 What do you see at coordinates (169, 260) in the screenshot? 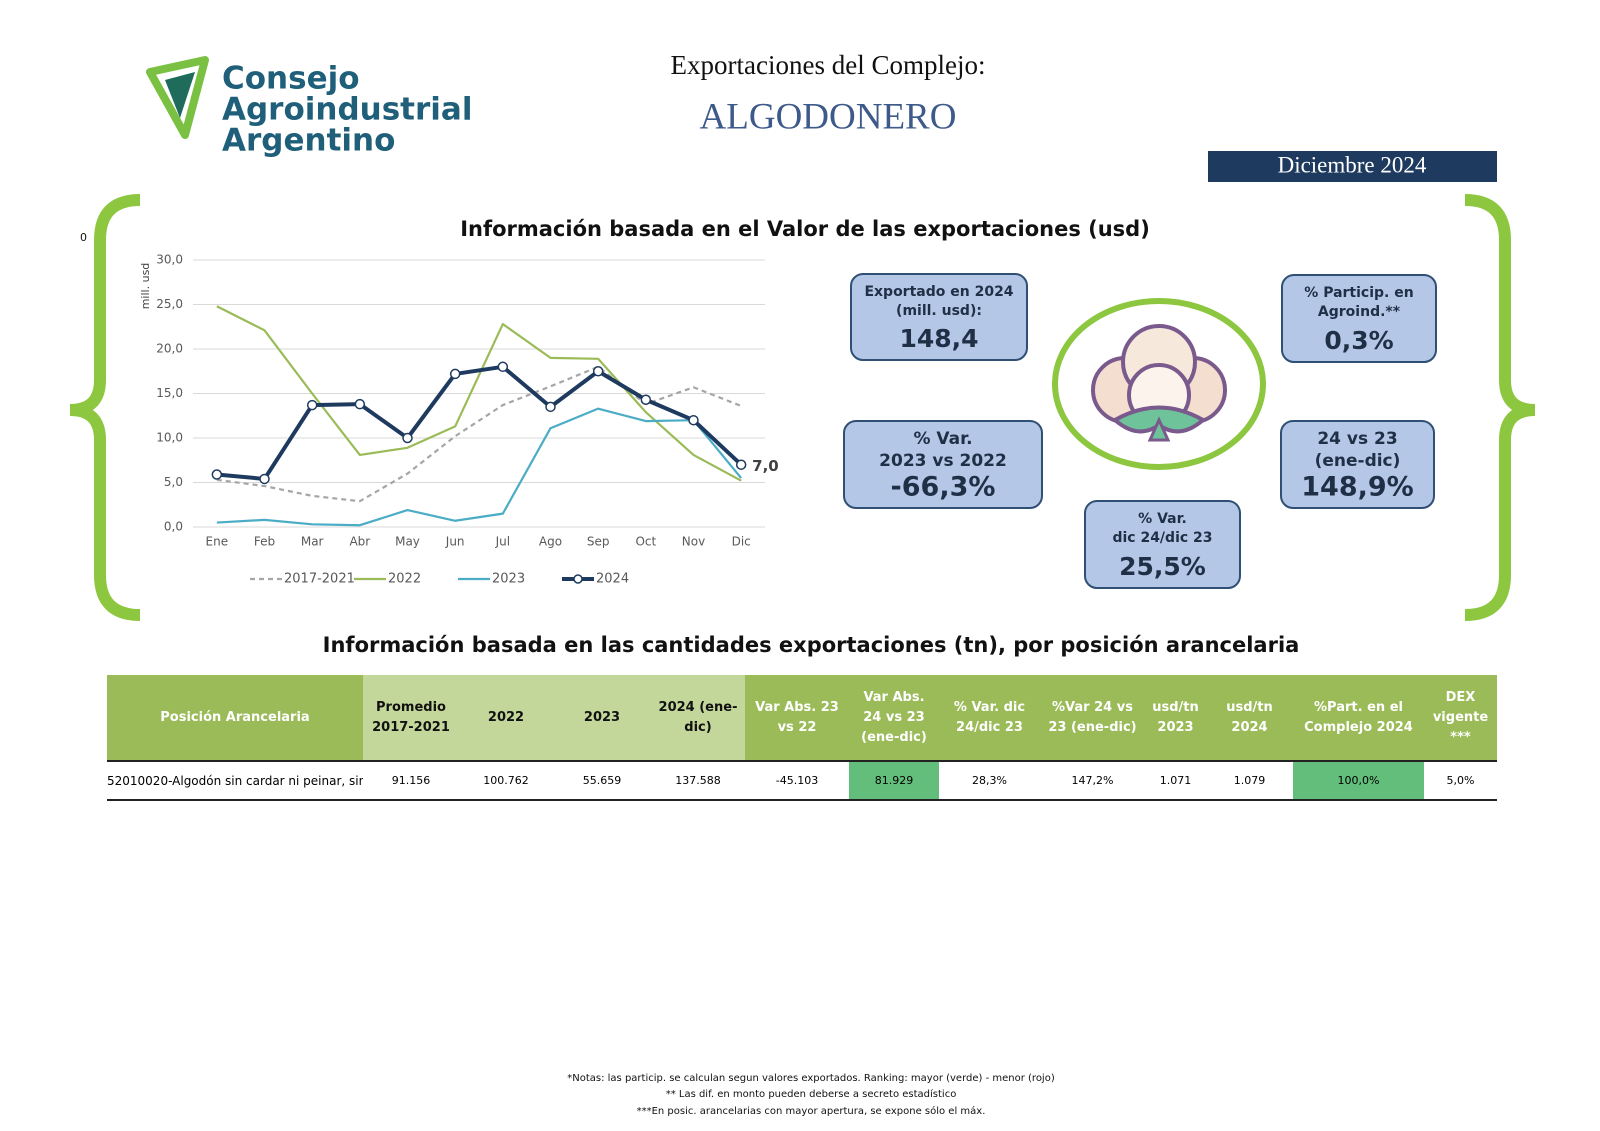
I see `y-tick-label: 30,0` at bounding box center [169, 260].